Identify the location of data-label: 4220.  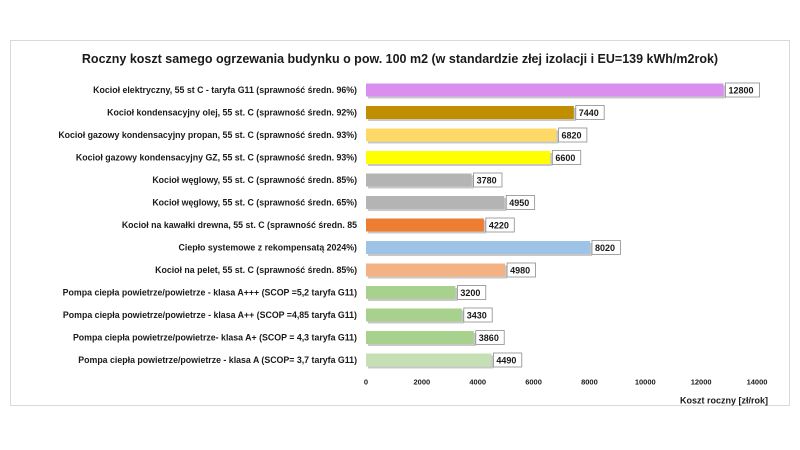
(499, 225).